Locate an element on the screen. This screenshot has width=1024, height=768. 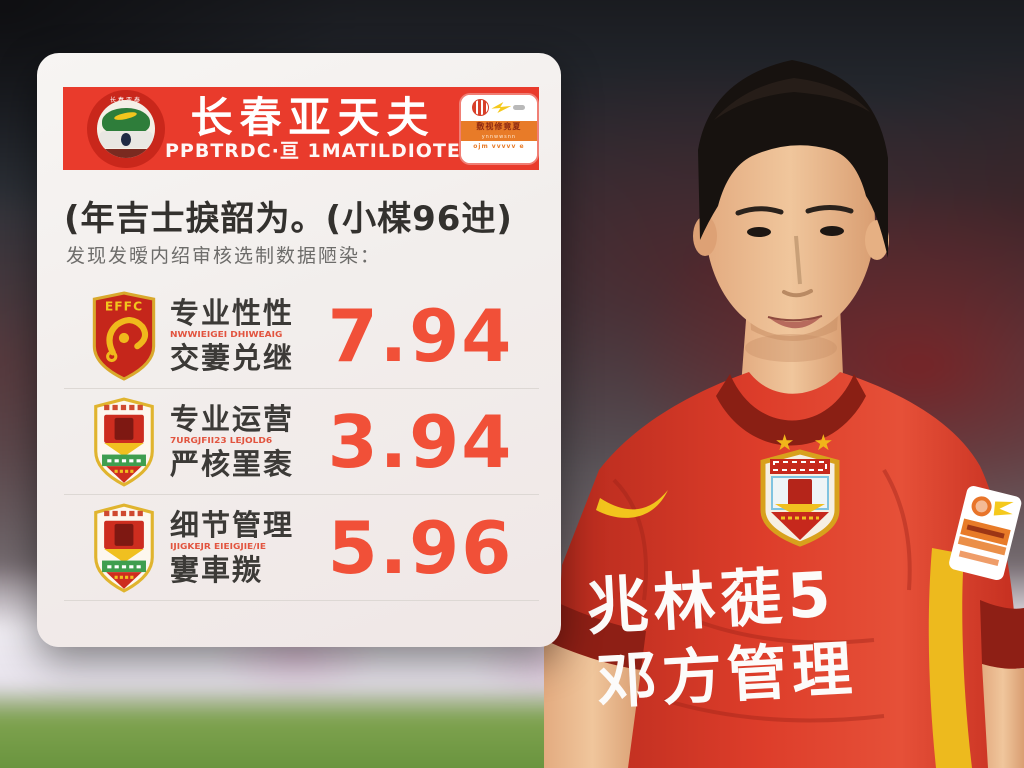
right-forearm is located at coordinates (1003, 716).